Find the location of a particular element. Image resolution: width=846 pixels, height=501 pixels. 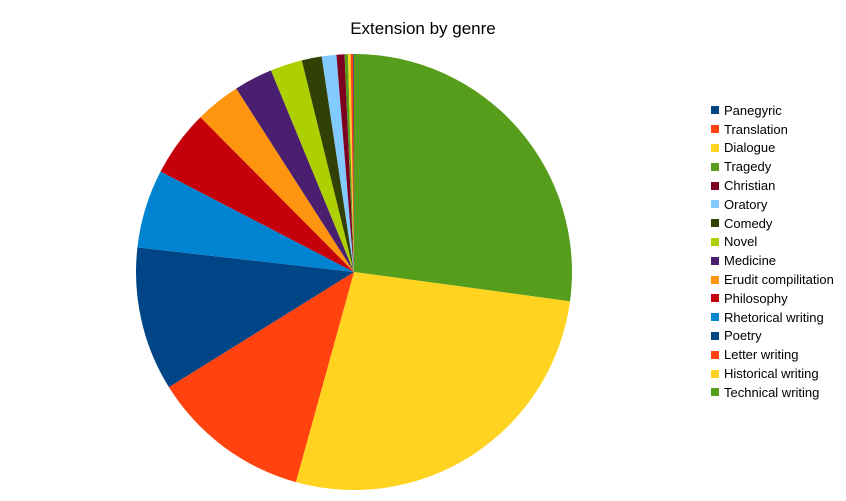

legend-item: Historical writing is located at coordinates (772, 373).